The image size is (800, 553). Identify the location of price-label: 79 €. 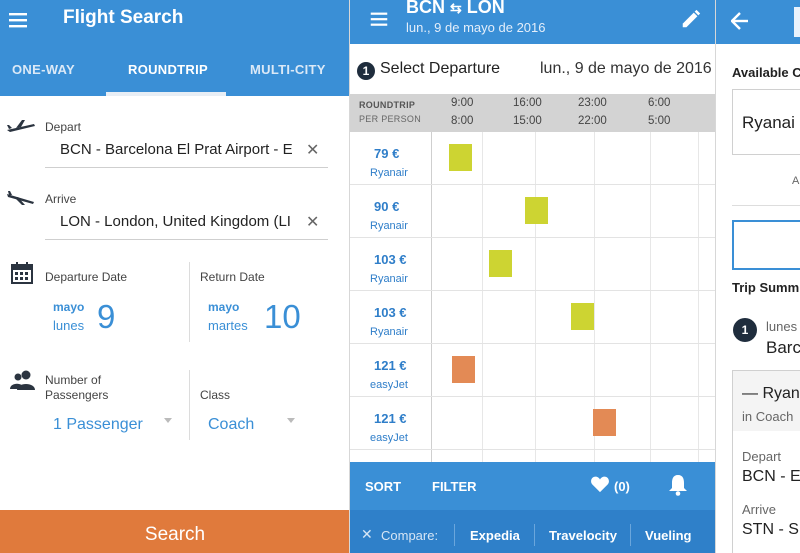
(387, 153).